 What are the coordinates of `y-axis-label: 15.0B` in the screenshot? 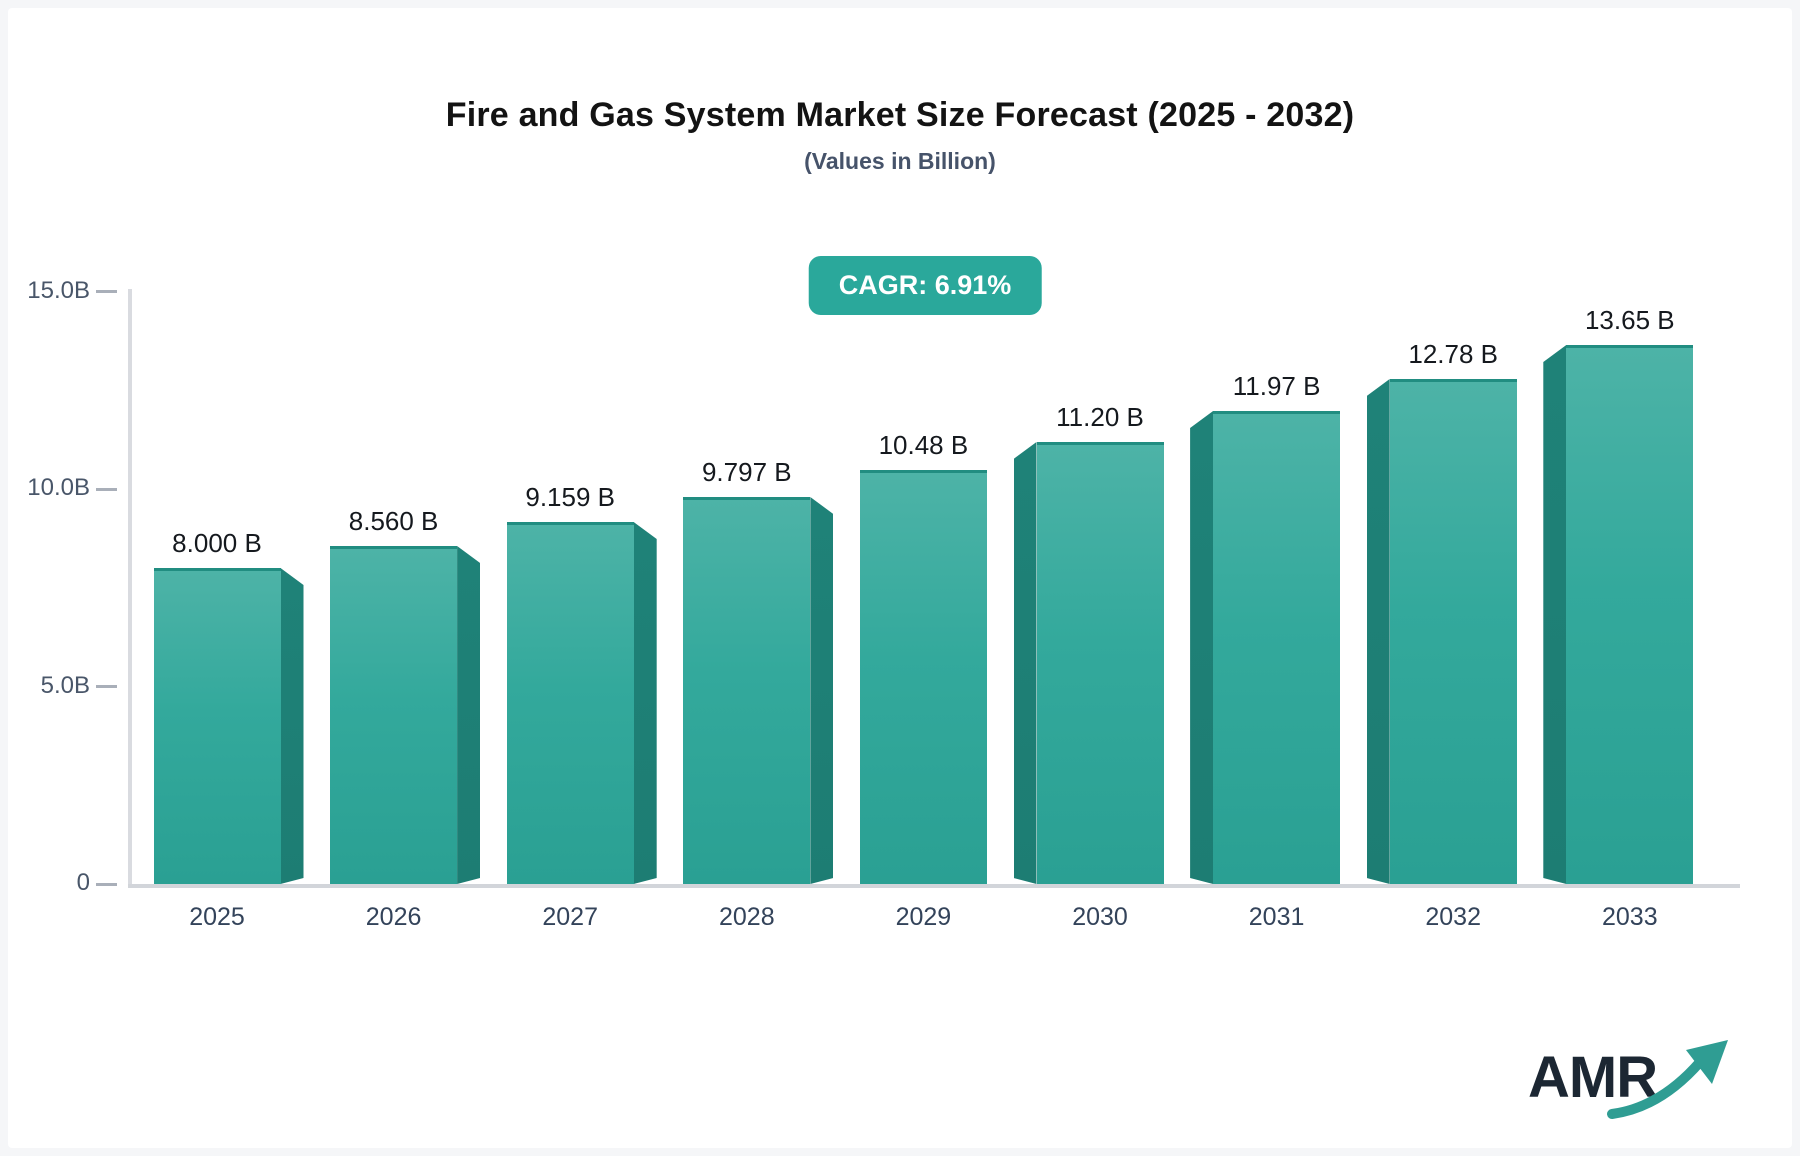 It's located at (58, 290).